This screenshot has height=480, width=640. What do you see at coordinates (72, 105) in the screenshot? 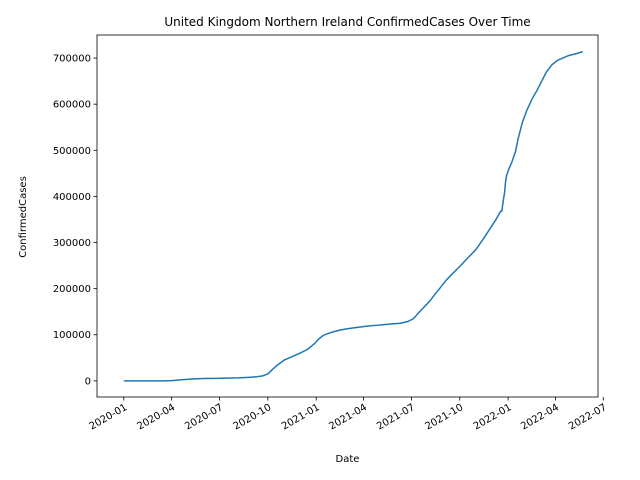
I see `y-tick-label: 600000` at bounding box center [72, 105].